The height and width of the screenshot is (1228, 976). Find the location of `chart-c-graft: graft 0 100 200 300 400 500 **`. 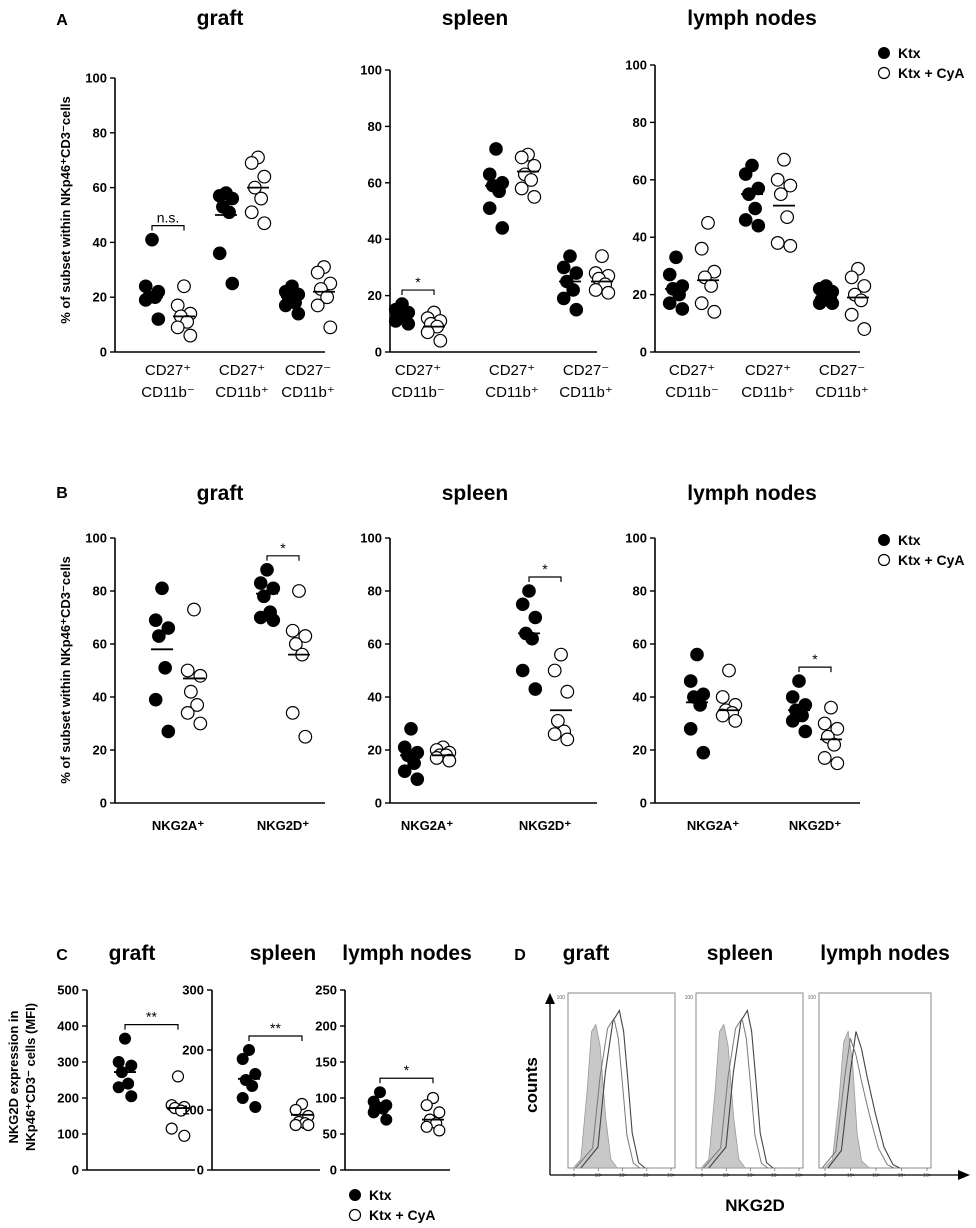

chart-c-graft: graft 0 100 200 300 400 500 ** is located at coordinates (126, 1060).